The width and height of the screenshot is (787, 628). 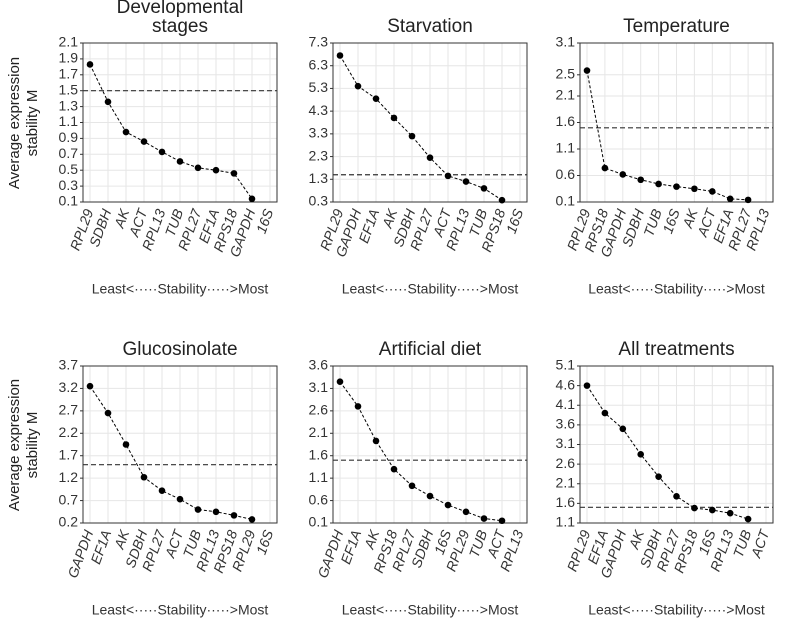 I want to click on y-tick-label: 1.6, so click(x=566, y=502).